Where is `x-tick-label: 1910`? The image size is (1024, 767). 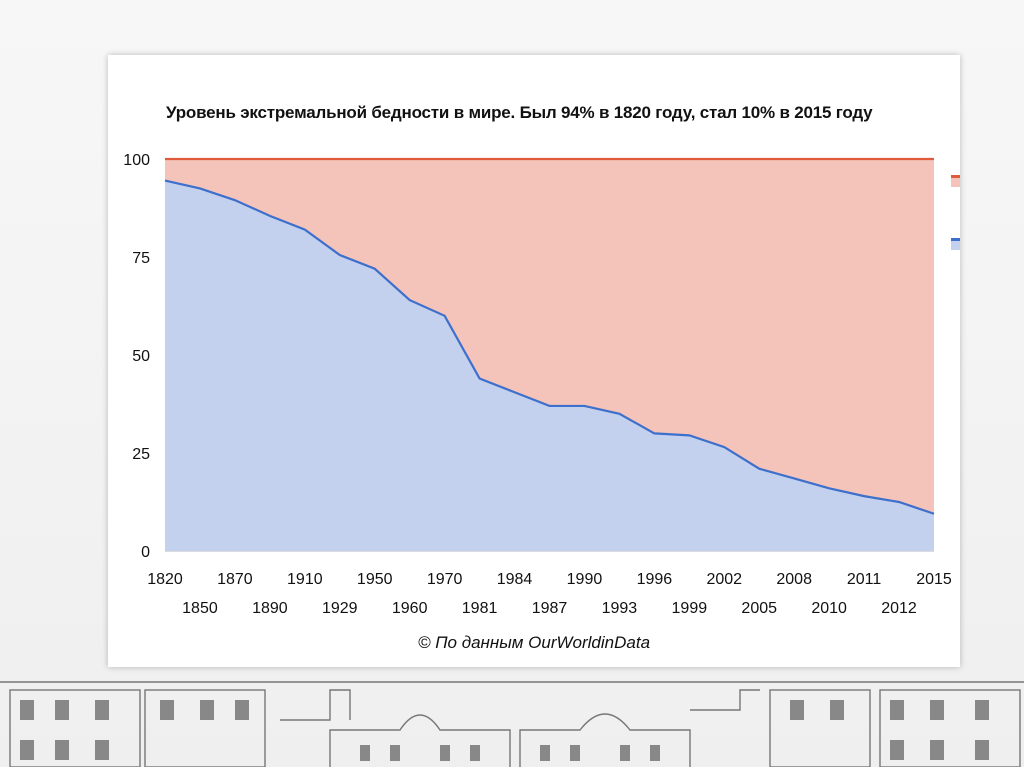
x-tick-label: 1910 is located at coordinates (305, 579).